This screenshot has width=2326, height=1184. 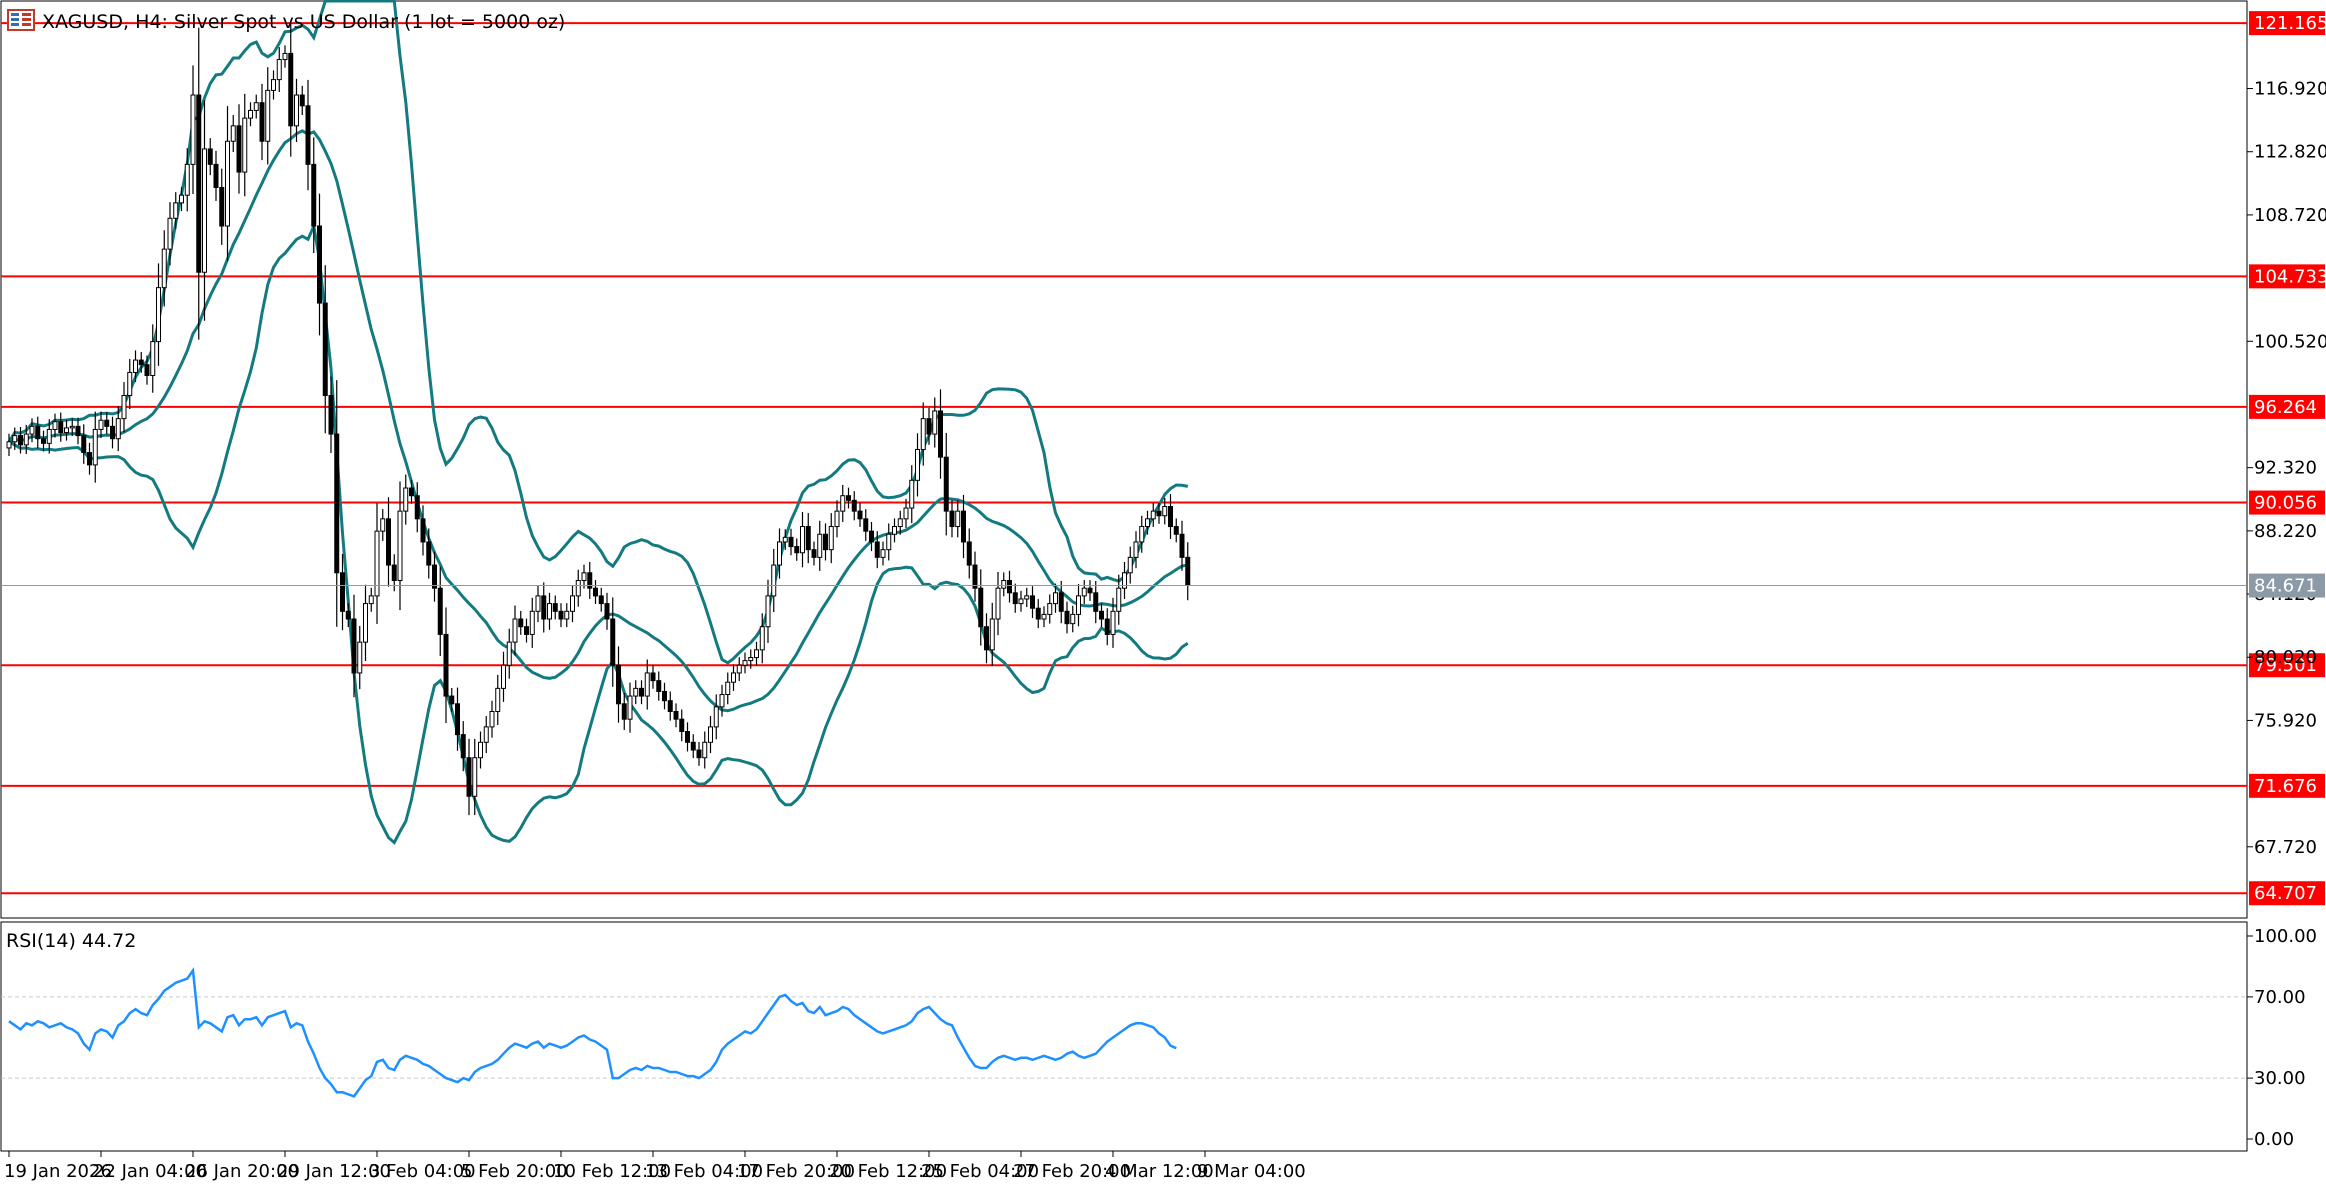 I want to click on chart-window-icon, so click(x=21, y=20).